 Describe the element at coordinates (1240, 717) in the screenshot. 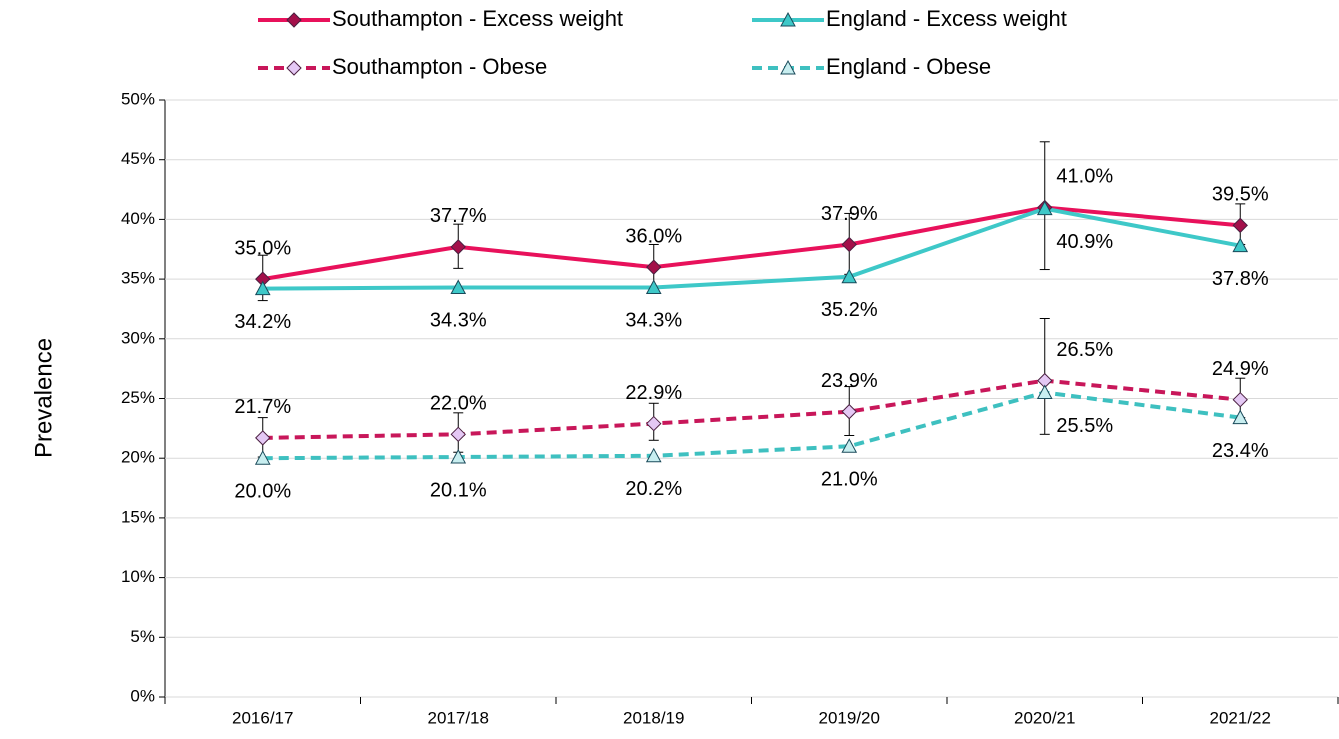

I see `x-tick-label: 2021/22` at that location.